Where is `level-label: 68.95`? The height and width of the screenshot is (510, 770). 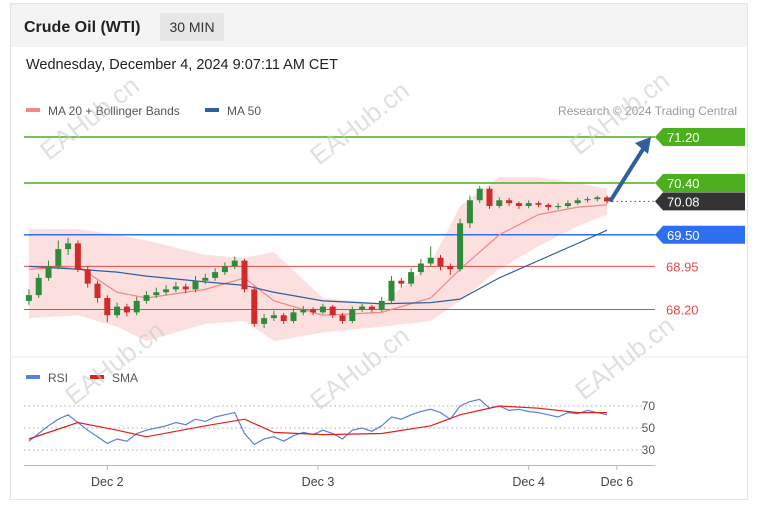 level-label: 68.95 is located at coordinates (682, 266).